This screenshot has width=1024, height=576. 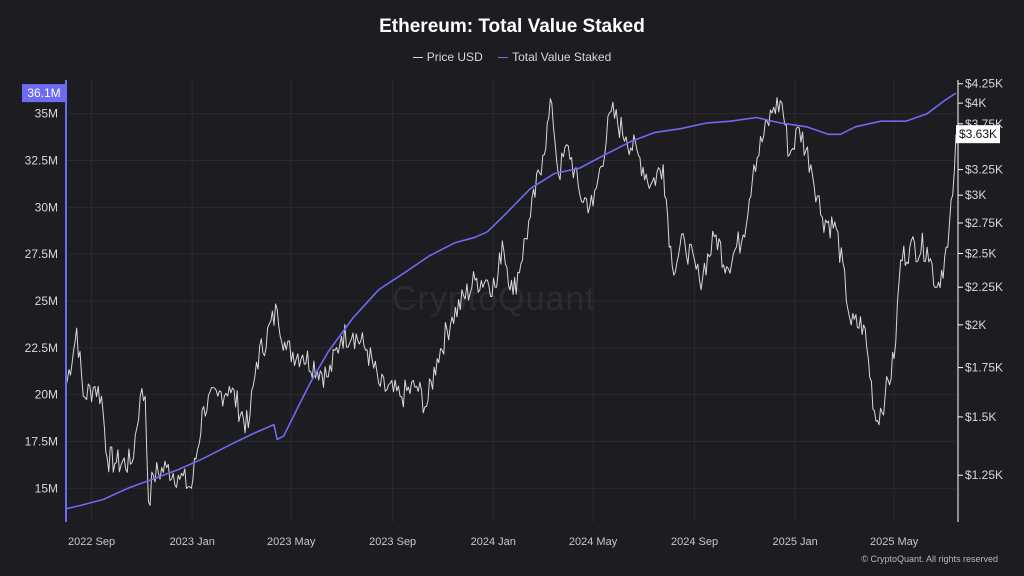 What do you see at coordinates (980, 417) in the screenshot?
I see `y-right-tick-label: $1.5K` at bounding box center [980, 417].